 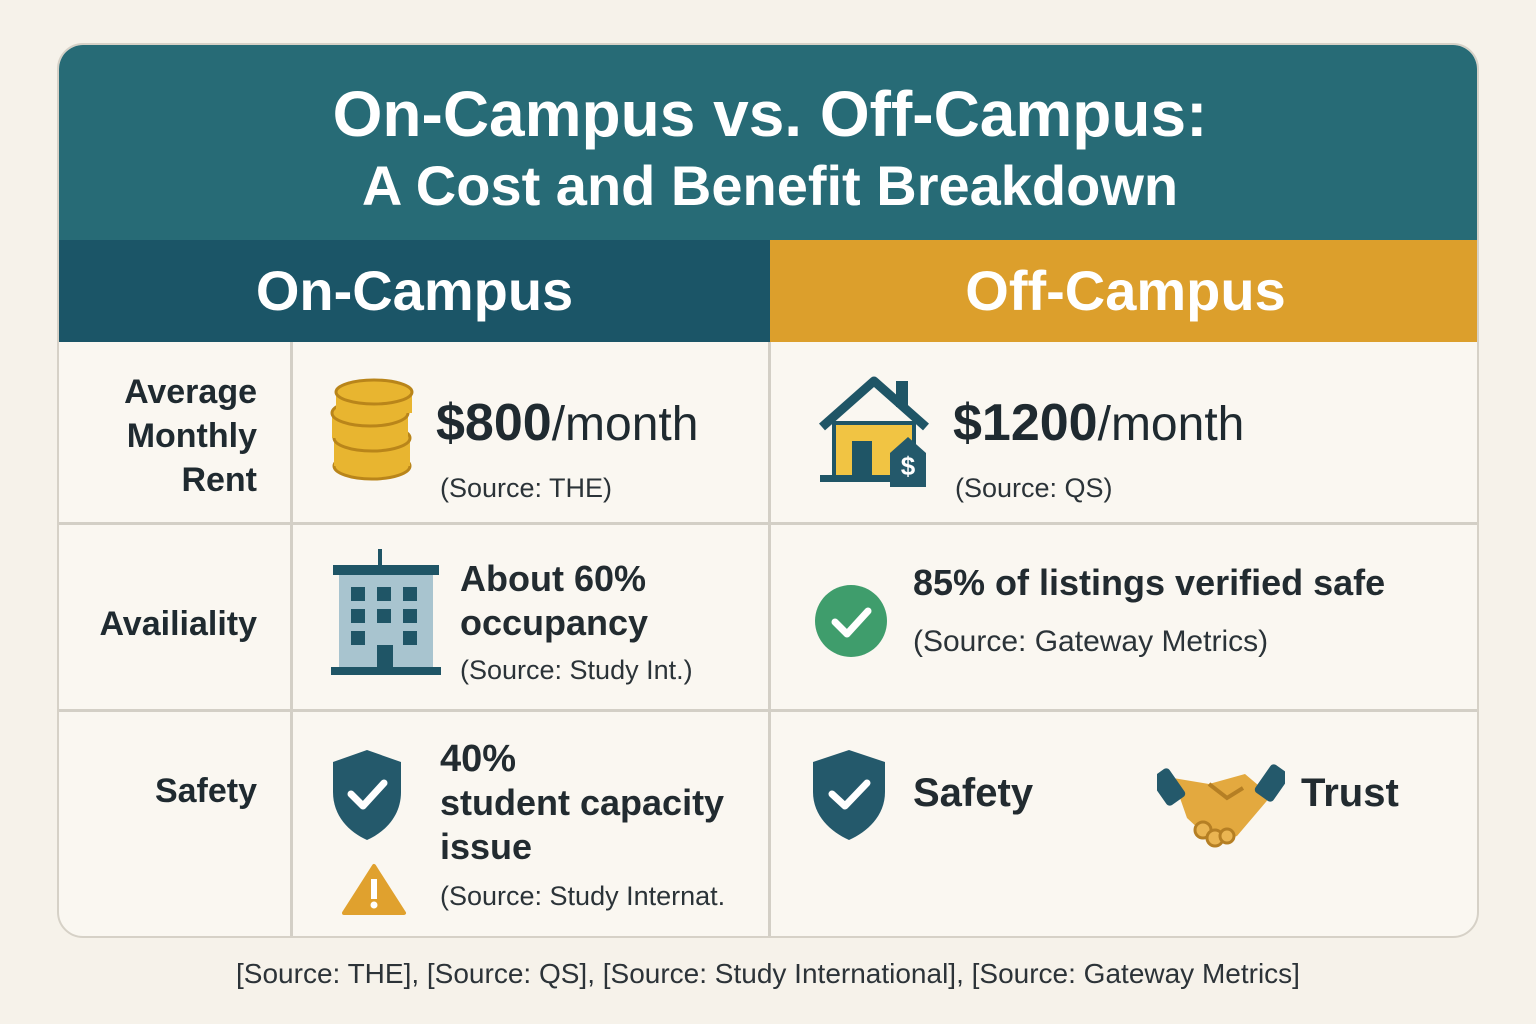 I want to click on row-label: Average Monthly Rent, so click(x=190, y=436).